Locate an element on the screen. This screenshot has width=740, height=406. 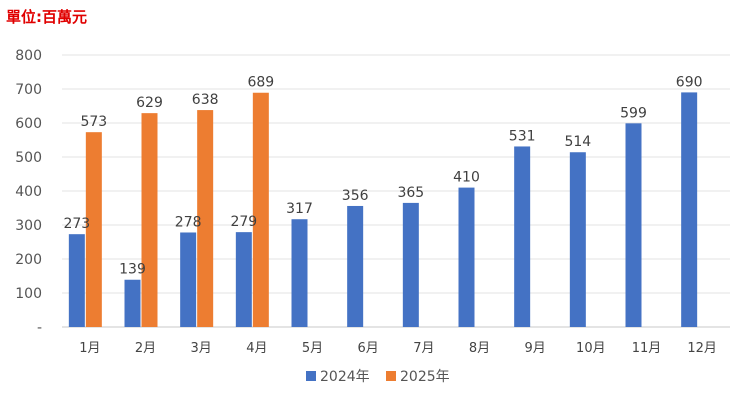
data-label: 278 is located at coordinates (188, 222).